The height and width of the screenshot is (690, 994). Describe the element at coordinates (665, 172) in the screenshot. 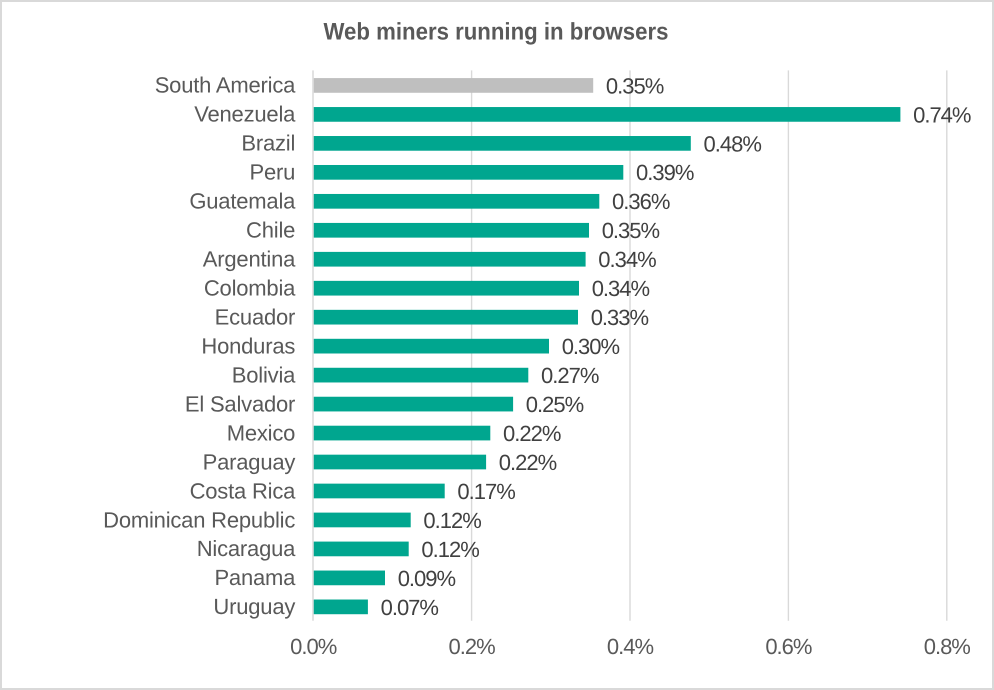

I see `svg-text: 0.39%` at that location.